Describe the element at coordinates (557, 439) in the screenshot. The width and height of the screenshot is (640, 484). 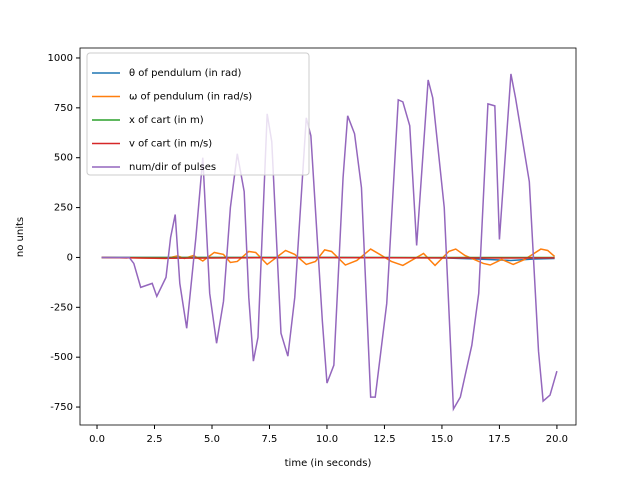
I see `x-tick-label: 20.0` at that location.